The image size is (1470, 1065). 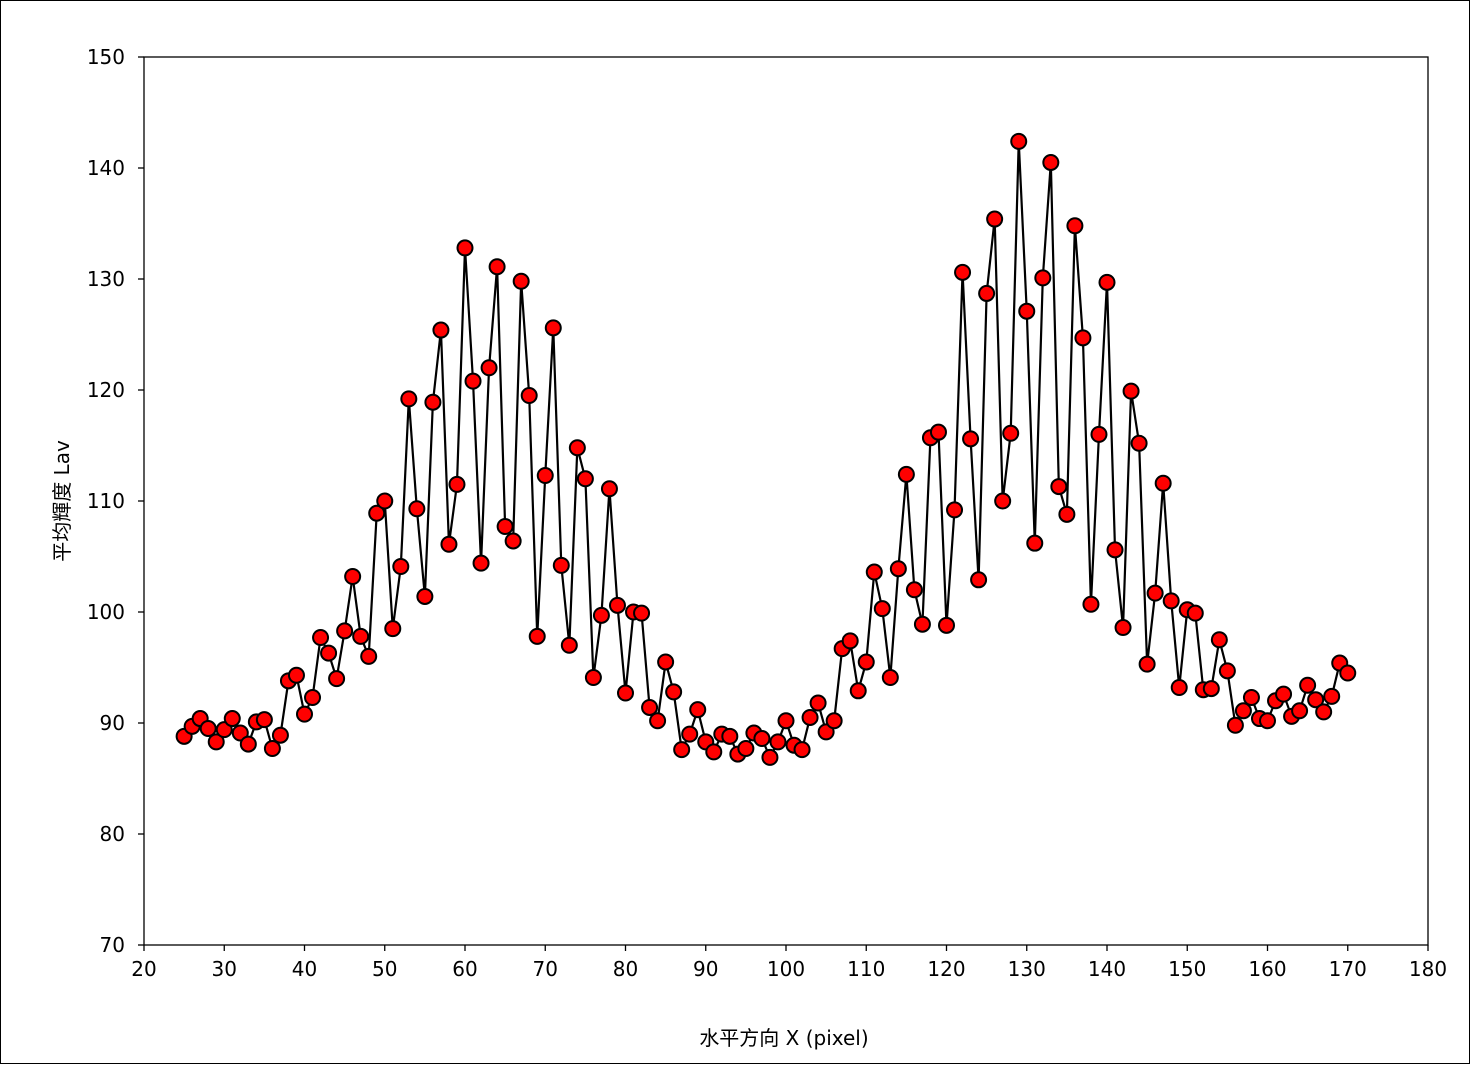 What do you see at coordinates (112, 945) in the screenshot?
I see `y-tick-label: 70` at bounding box center [112, 945].